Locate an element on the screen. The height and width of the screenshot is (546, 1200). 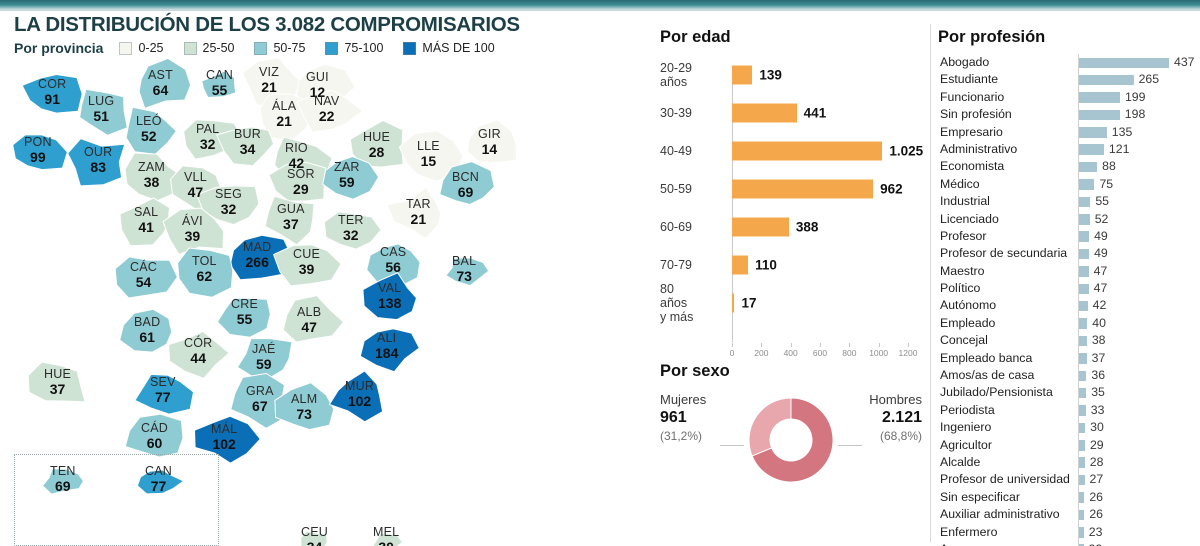
map-legend-title: Por provincia is located at coordinates (59, 48).